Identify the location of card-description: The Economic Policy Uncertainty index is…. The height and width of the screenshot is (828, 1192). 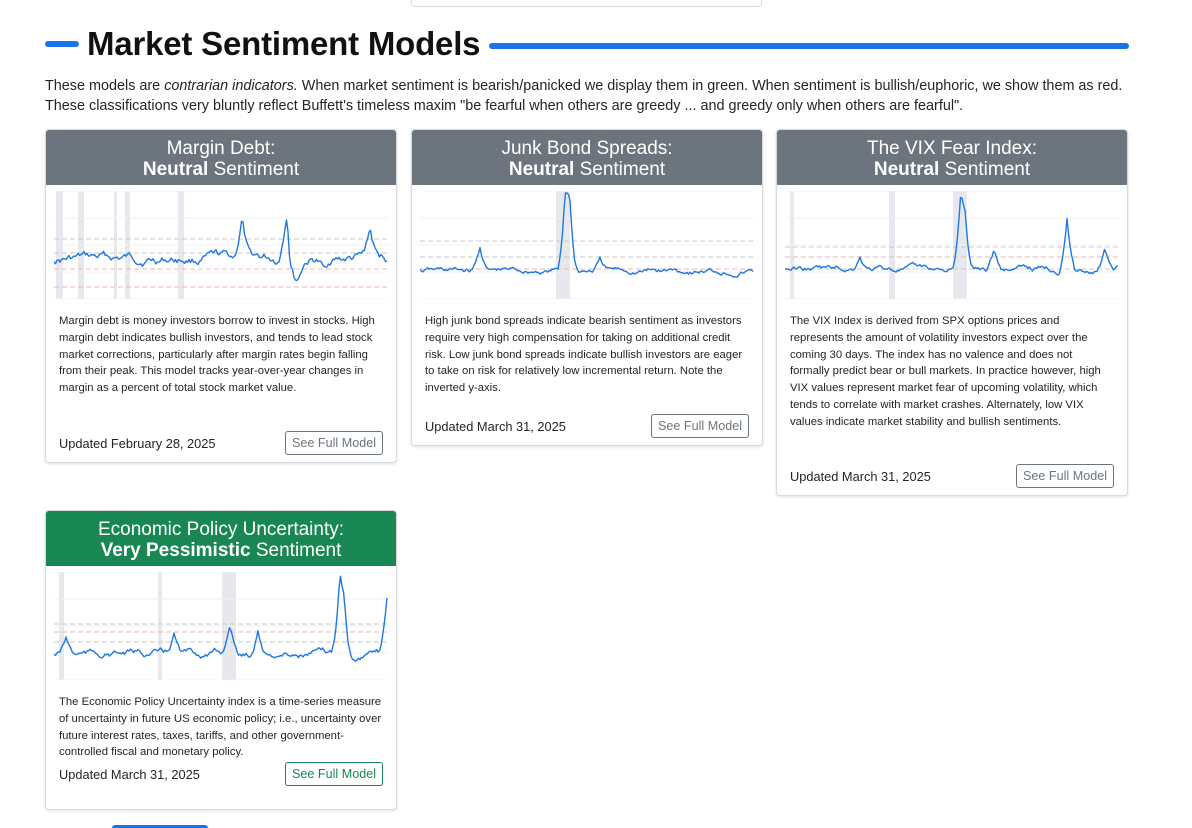
(220, 727).